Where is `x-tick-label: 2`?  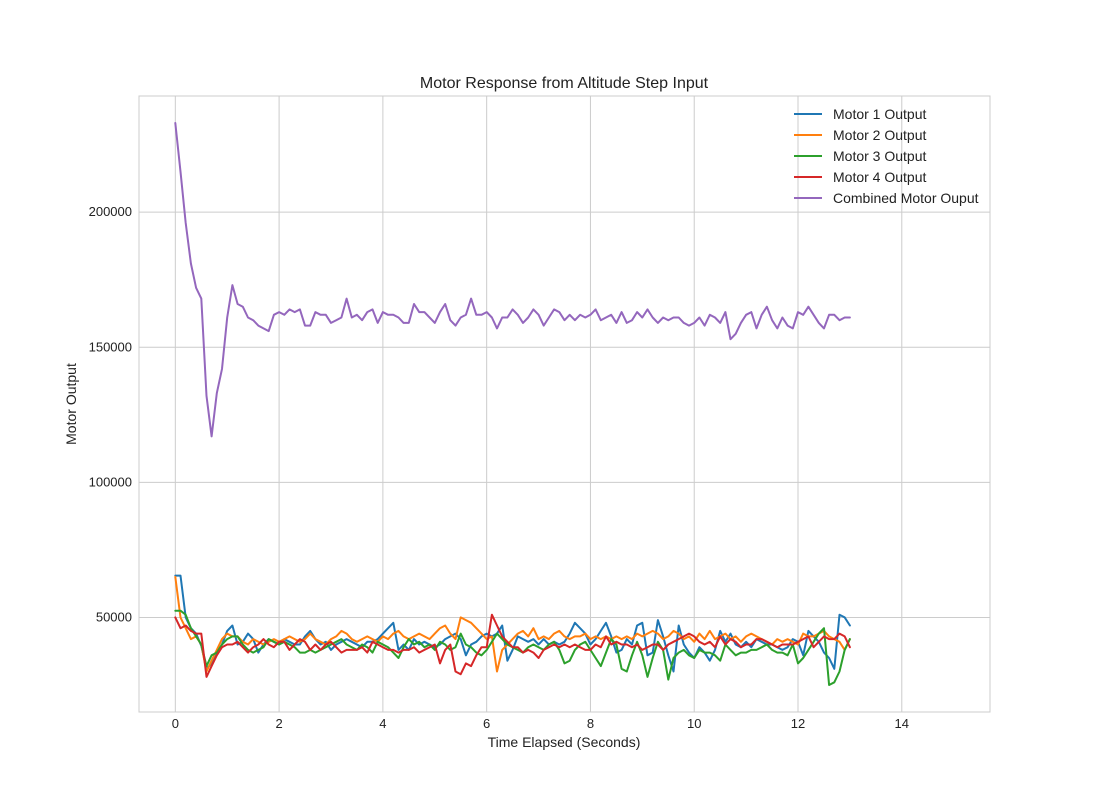
x-tick-label: 2 is located at coordinates (278, 723).